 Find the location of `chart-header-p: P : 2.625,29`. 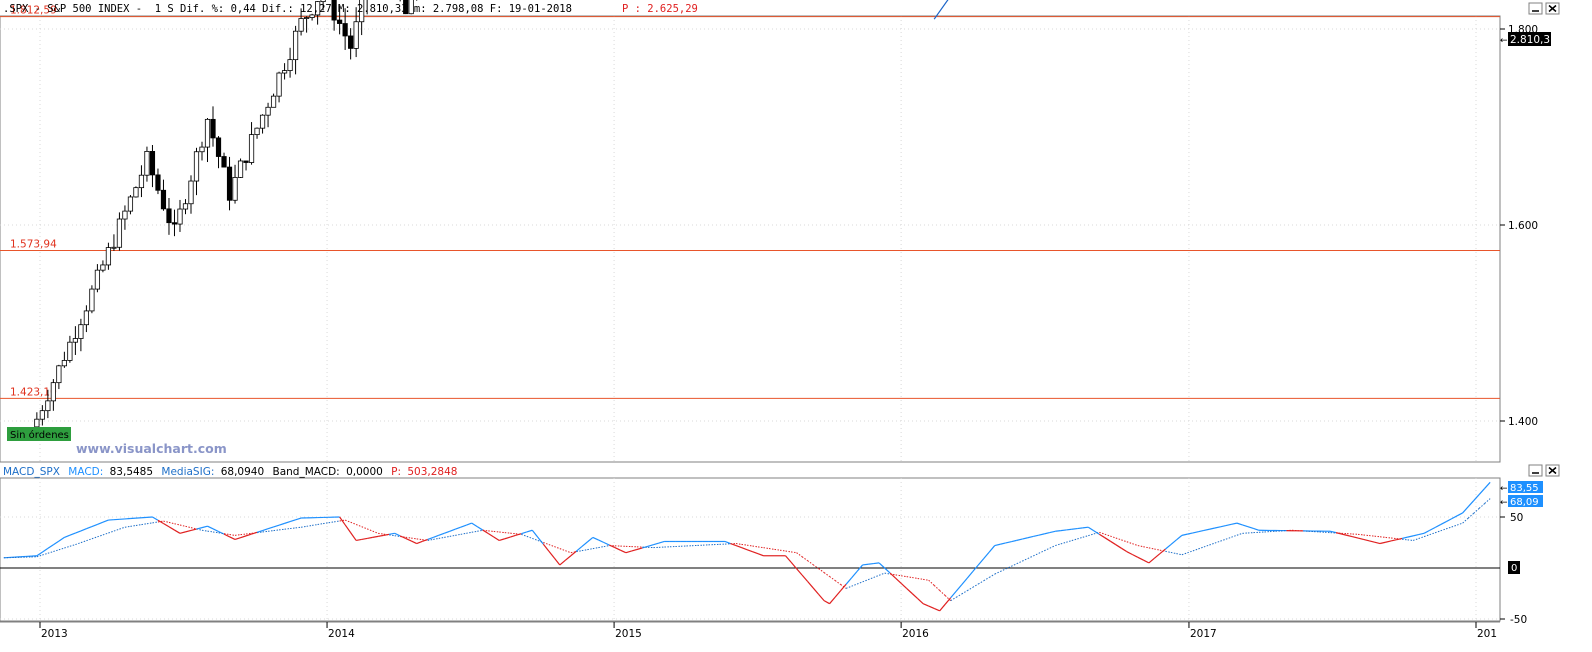

chart-header-p: P : 2.625,29 is located at coordinates (660, 9).